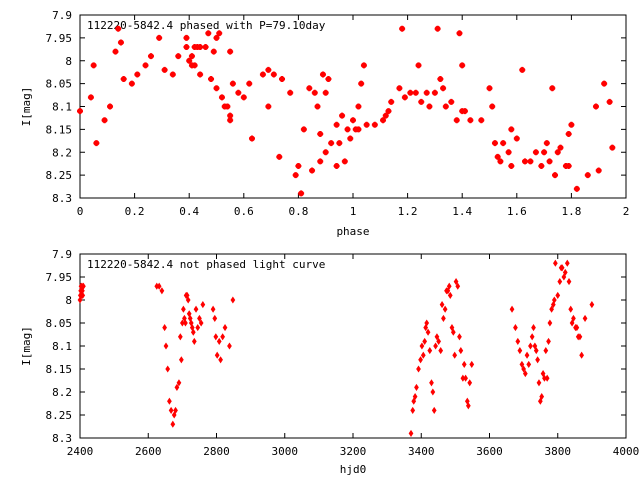 This screenshot has width=640, height=484. What do you see at coordinates (206, 264) in the screenshot?
I see `chart-1-title: 112220-5842.4 not phased light curve` at bounding box center [206, 264].